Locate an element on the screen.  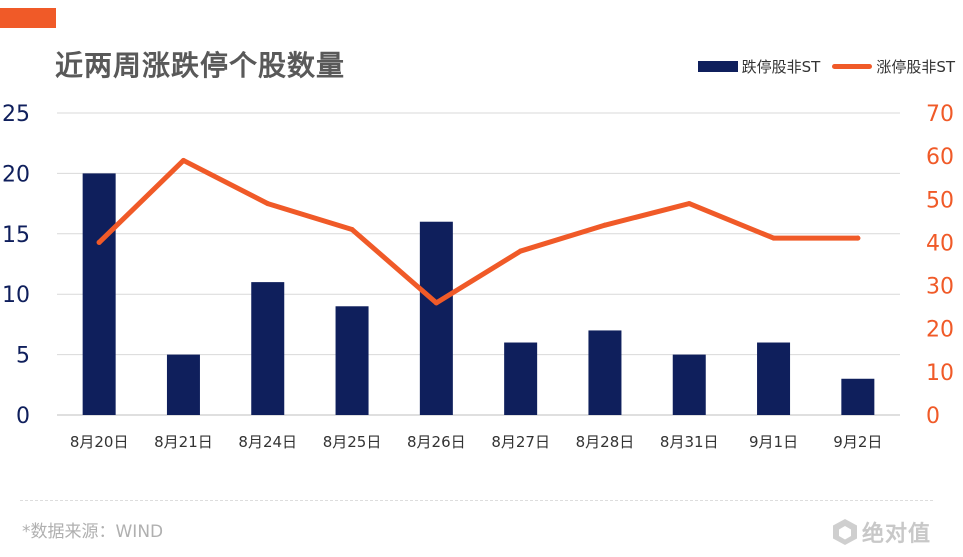
y-right-tick-label: 60 is located at coordinates (940, 157).